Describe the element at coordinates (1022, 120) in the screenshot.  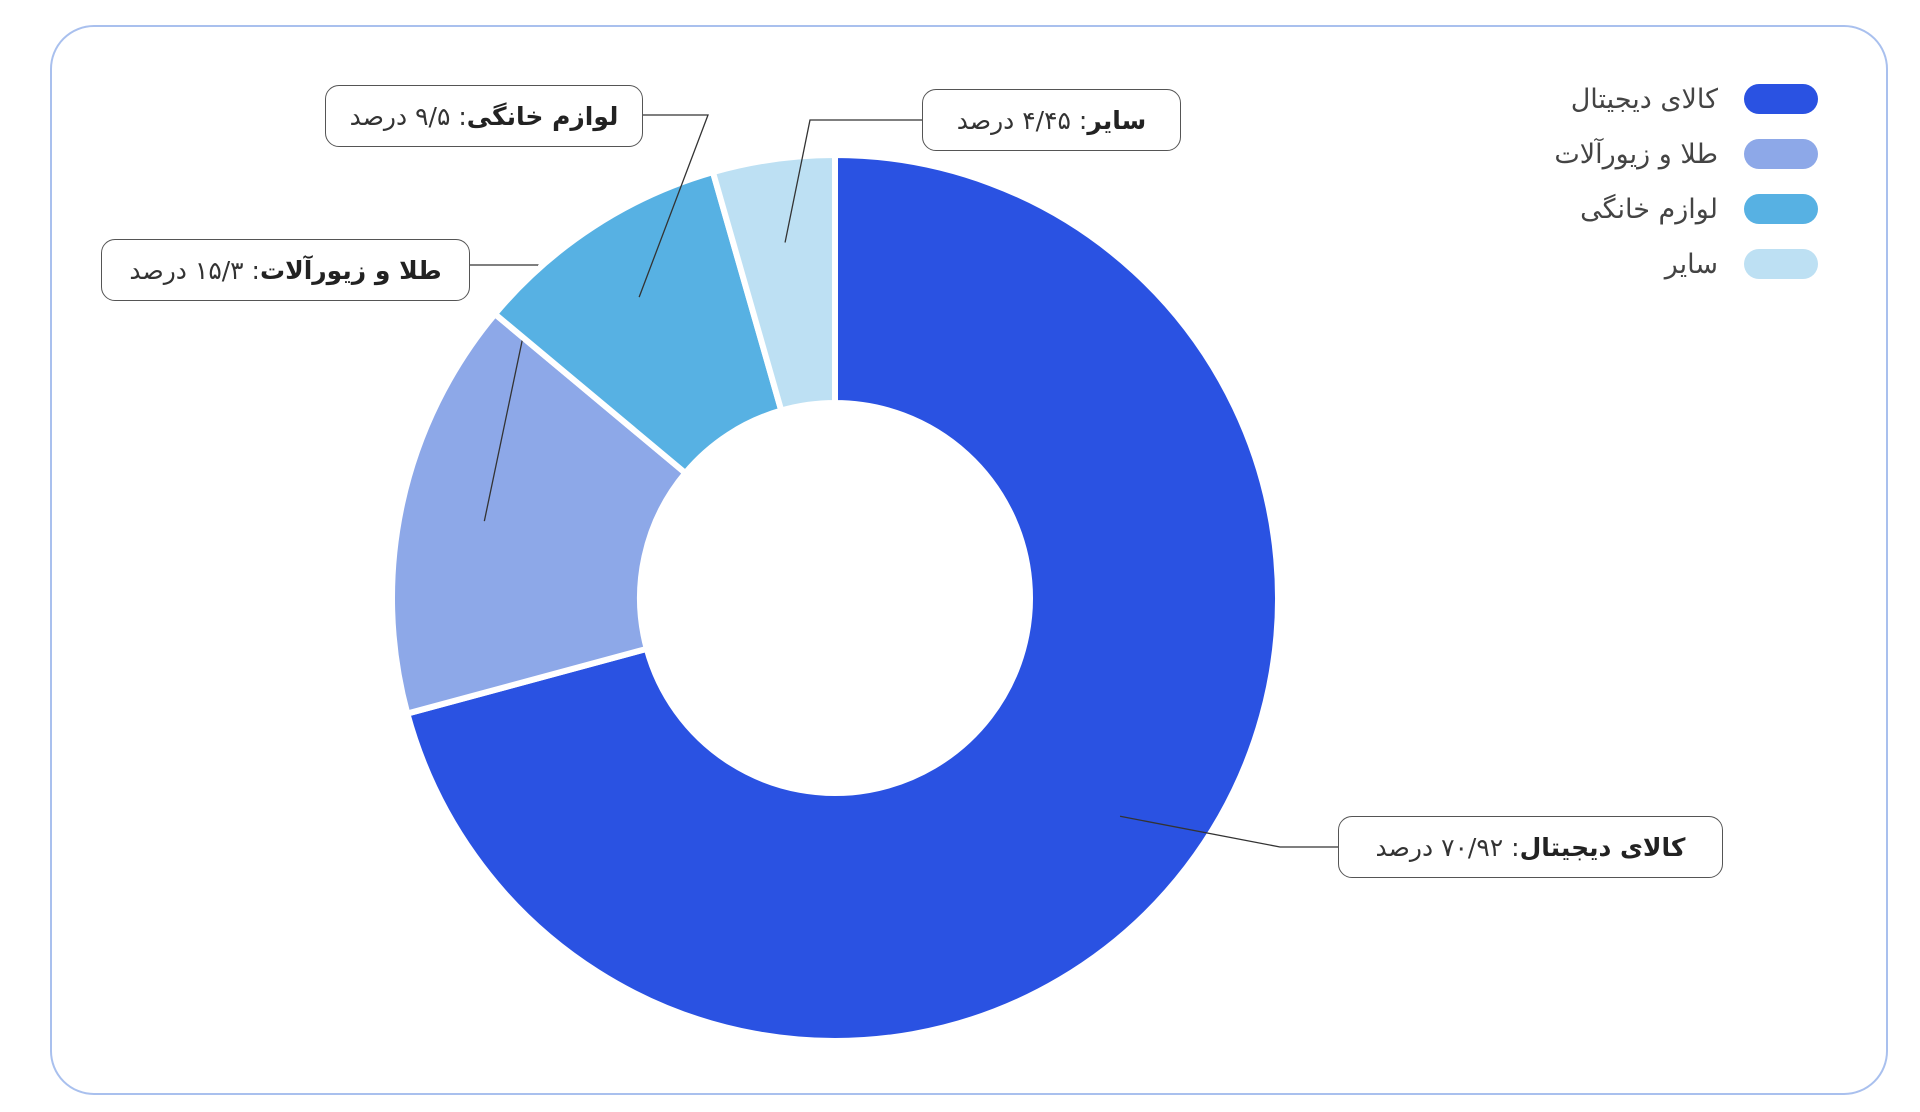
I see `data-label: : ۴/۴۵ درصد` at that location.